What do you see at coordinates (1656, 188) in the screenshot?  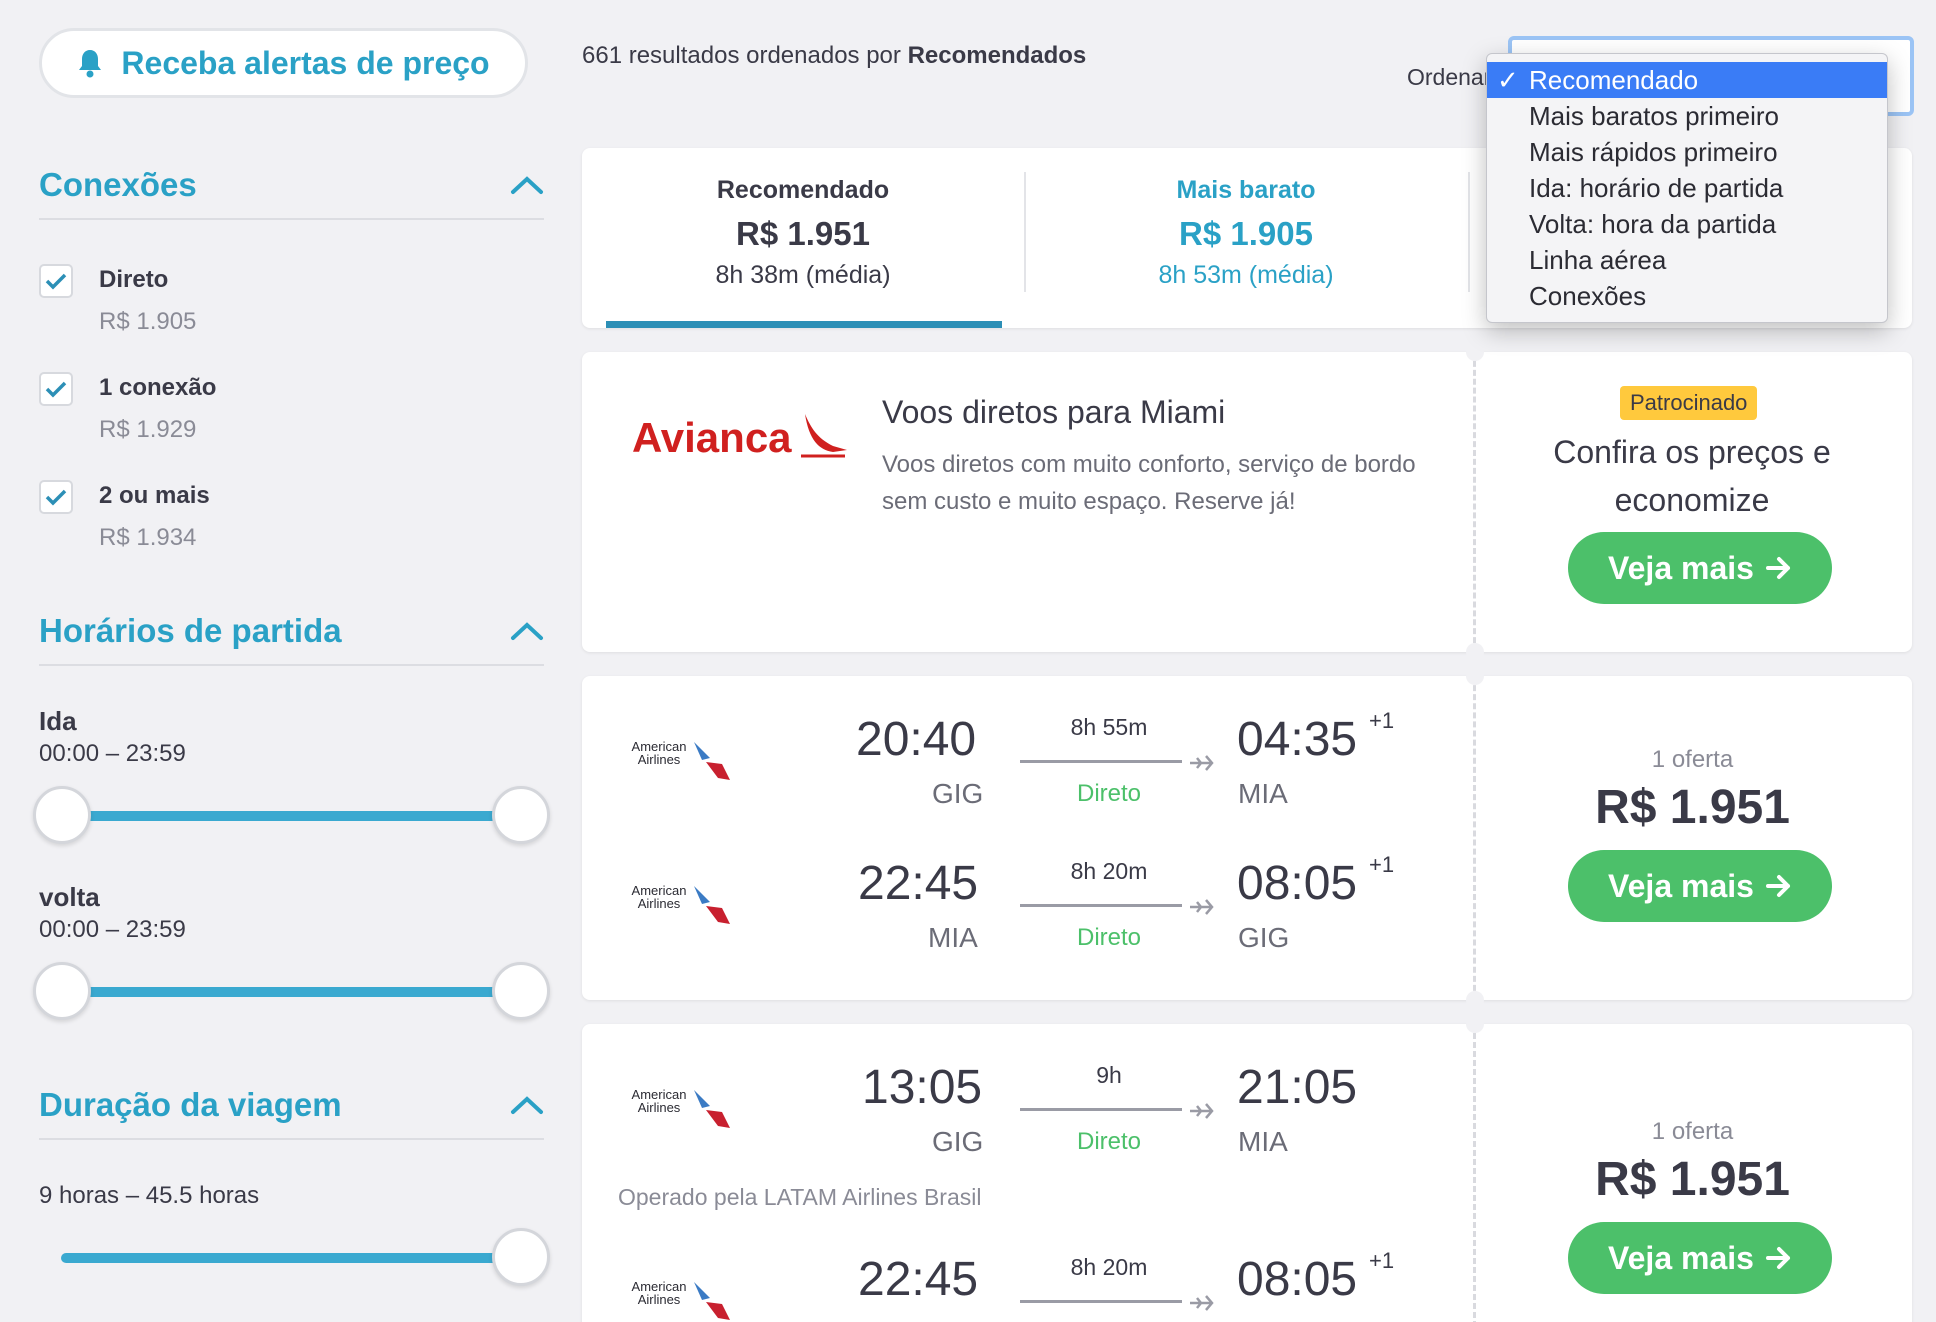 I see `sort-option-outbound-departure: Ida: horário de partida` at bounding box center [1656, 188].